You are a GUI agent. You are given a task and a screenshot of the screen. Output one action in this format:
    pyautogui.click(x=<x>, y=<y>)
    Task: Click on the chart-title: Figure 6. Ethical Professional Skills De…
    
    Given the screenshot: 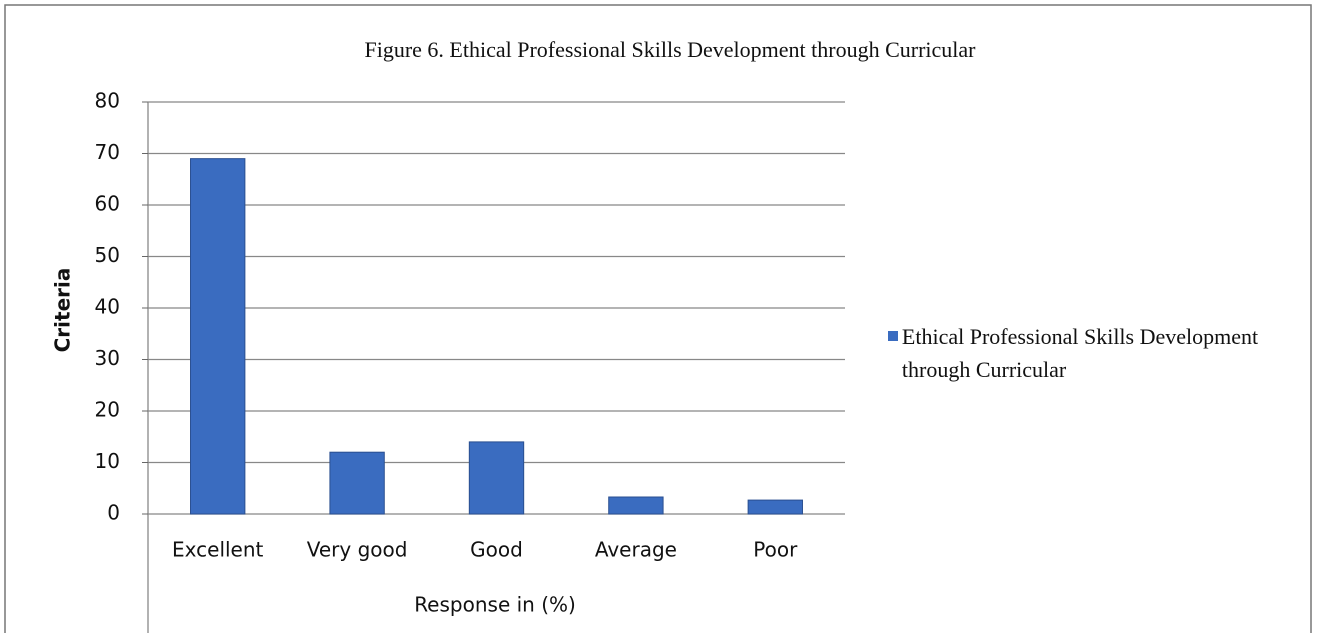 What is the action you would take?
    pyautogui.click(x=670, y=49)
    